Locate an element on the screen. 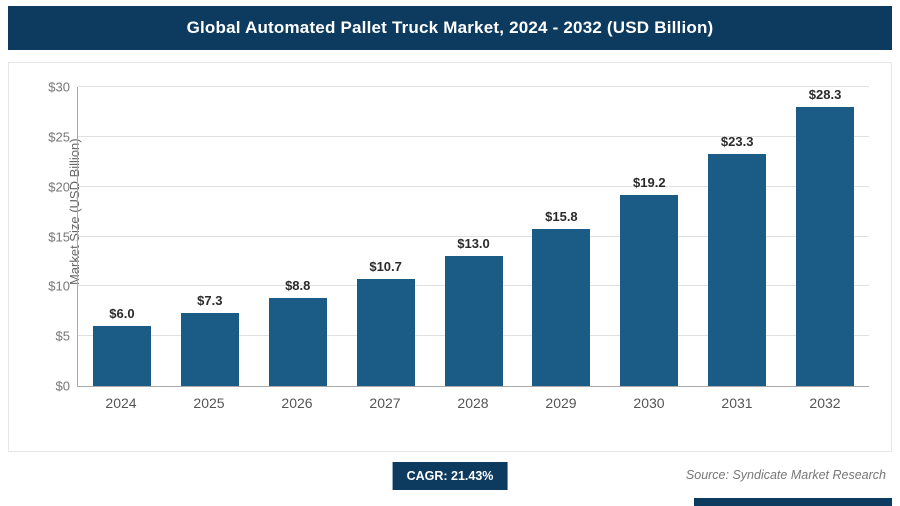  y-tick-label: $0 is located at coordinates (62, 386).